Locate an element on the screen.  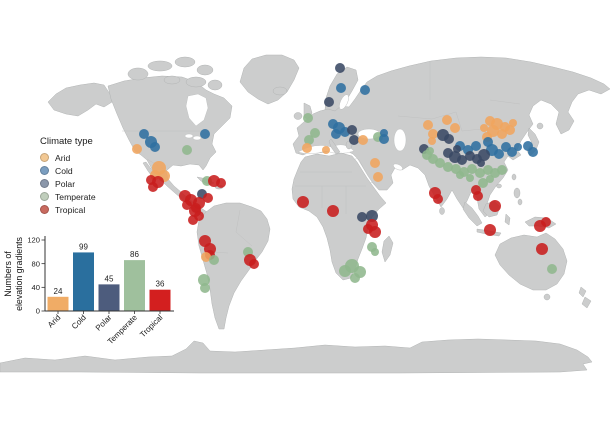
chart-y-axis-label-line1: Numbers of is located at coordinates (8, 274).